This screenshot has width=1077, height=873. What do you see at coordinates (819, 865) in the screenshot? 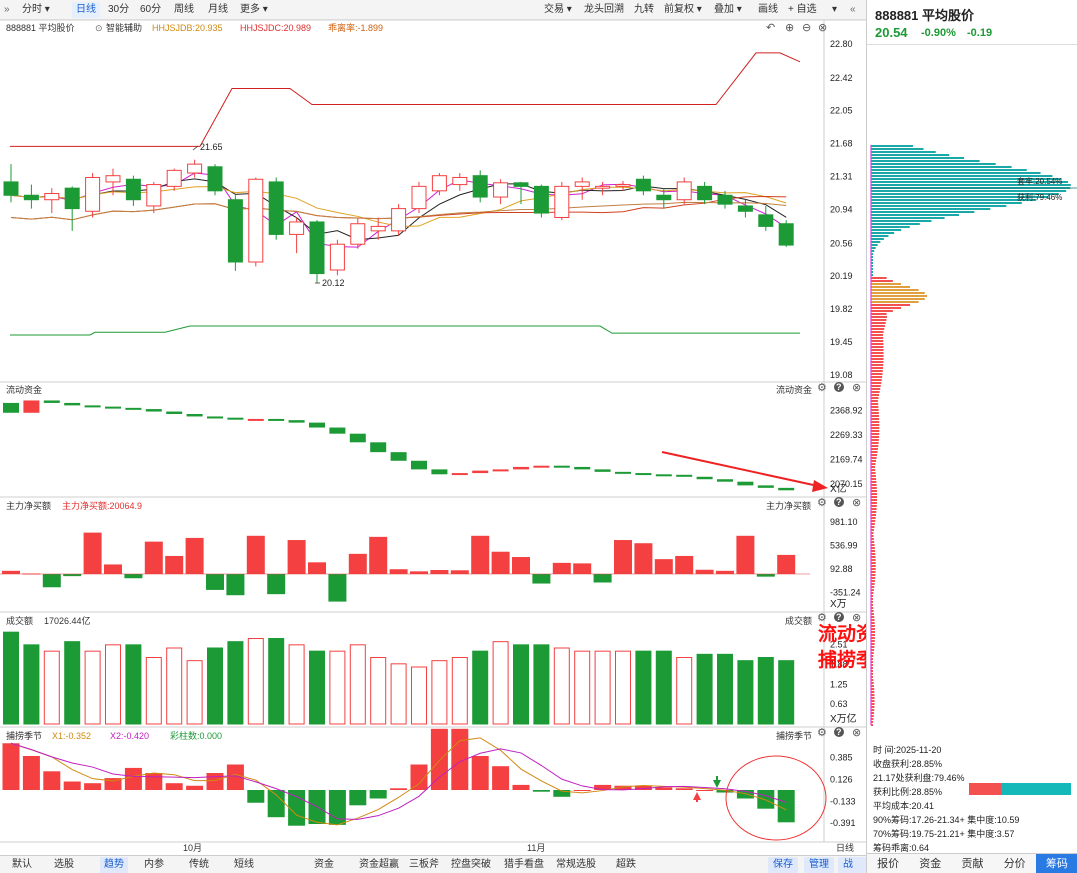
I see `bottom-button-1: 管理` at bounding box center [819, 865].